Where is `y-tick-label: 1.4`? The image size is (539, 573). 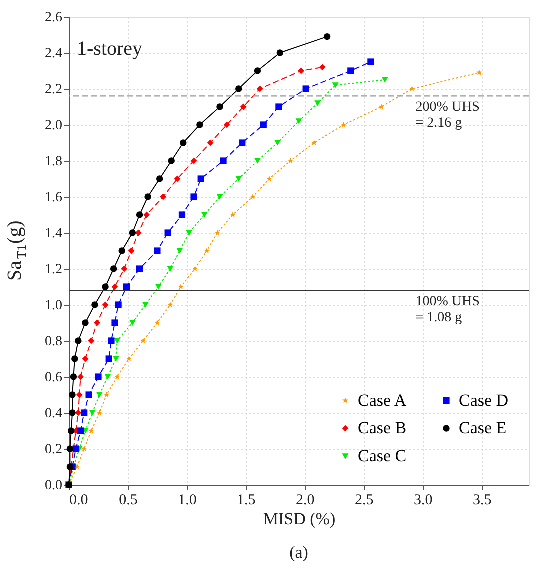
y-tick-label: 1.4 is located at coordinates (53, 234).